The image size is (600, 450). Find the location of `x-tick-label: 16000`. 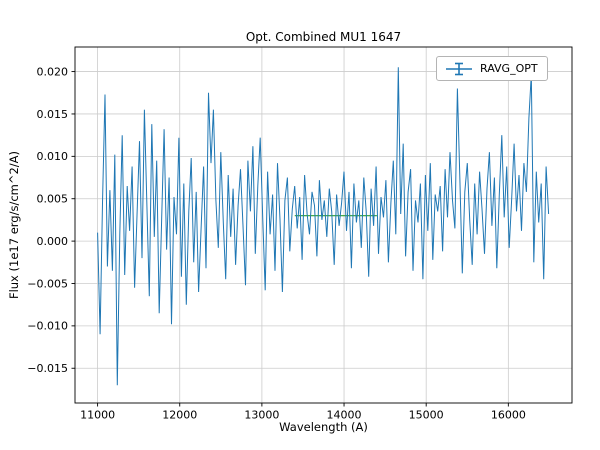

x-tick-label: 16000 is located at coordinates (508, 415).